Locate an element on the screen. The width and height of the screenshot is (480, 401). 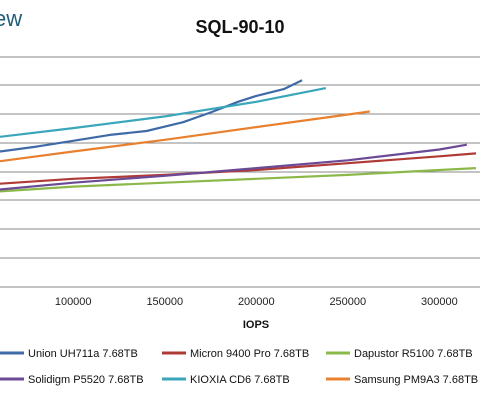
x-axis-label: IOPS is located at coordinates (256, 325).